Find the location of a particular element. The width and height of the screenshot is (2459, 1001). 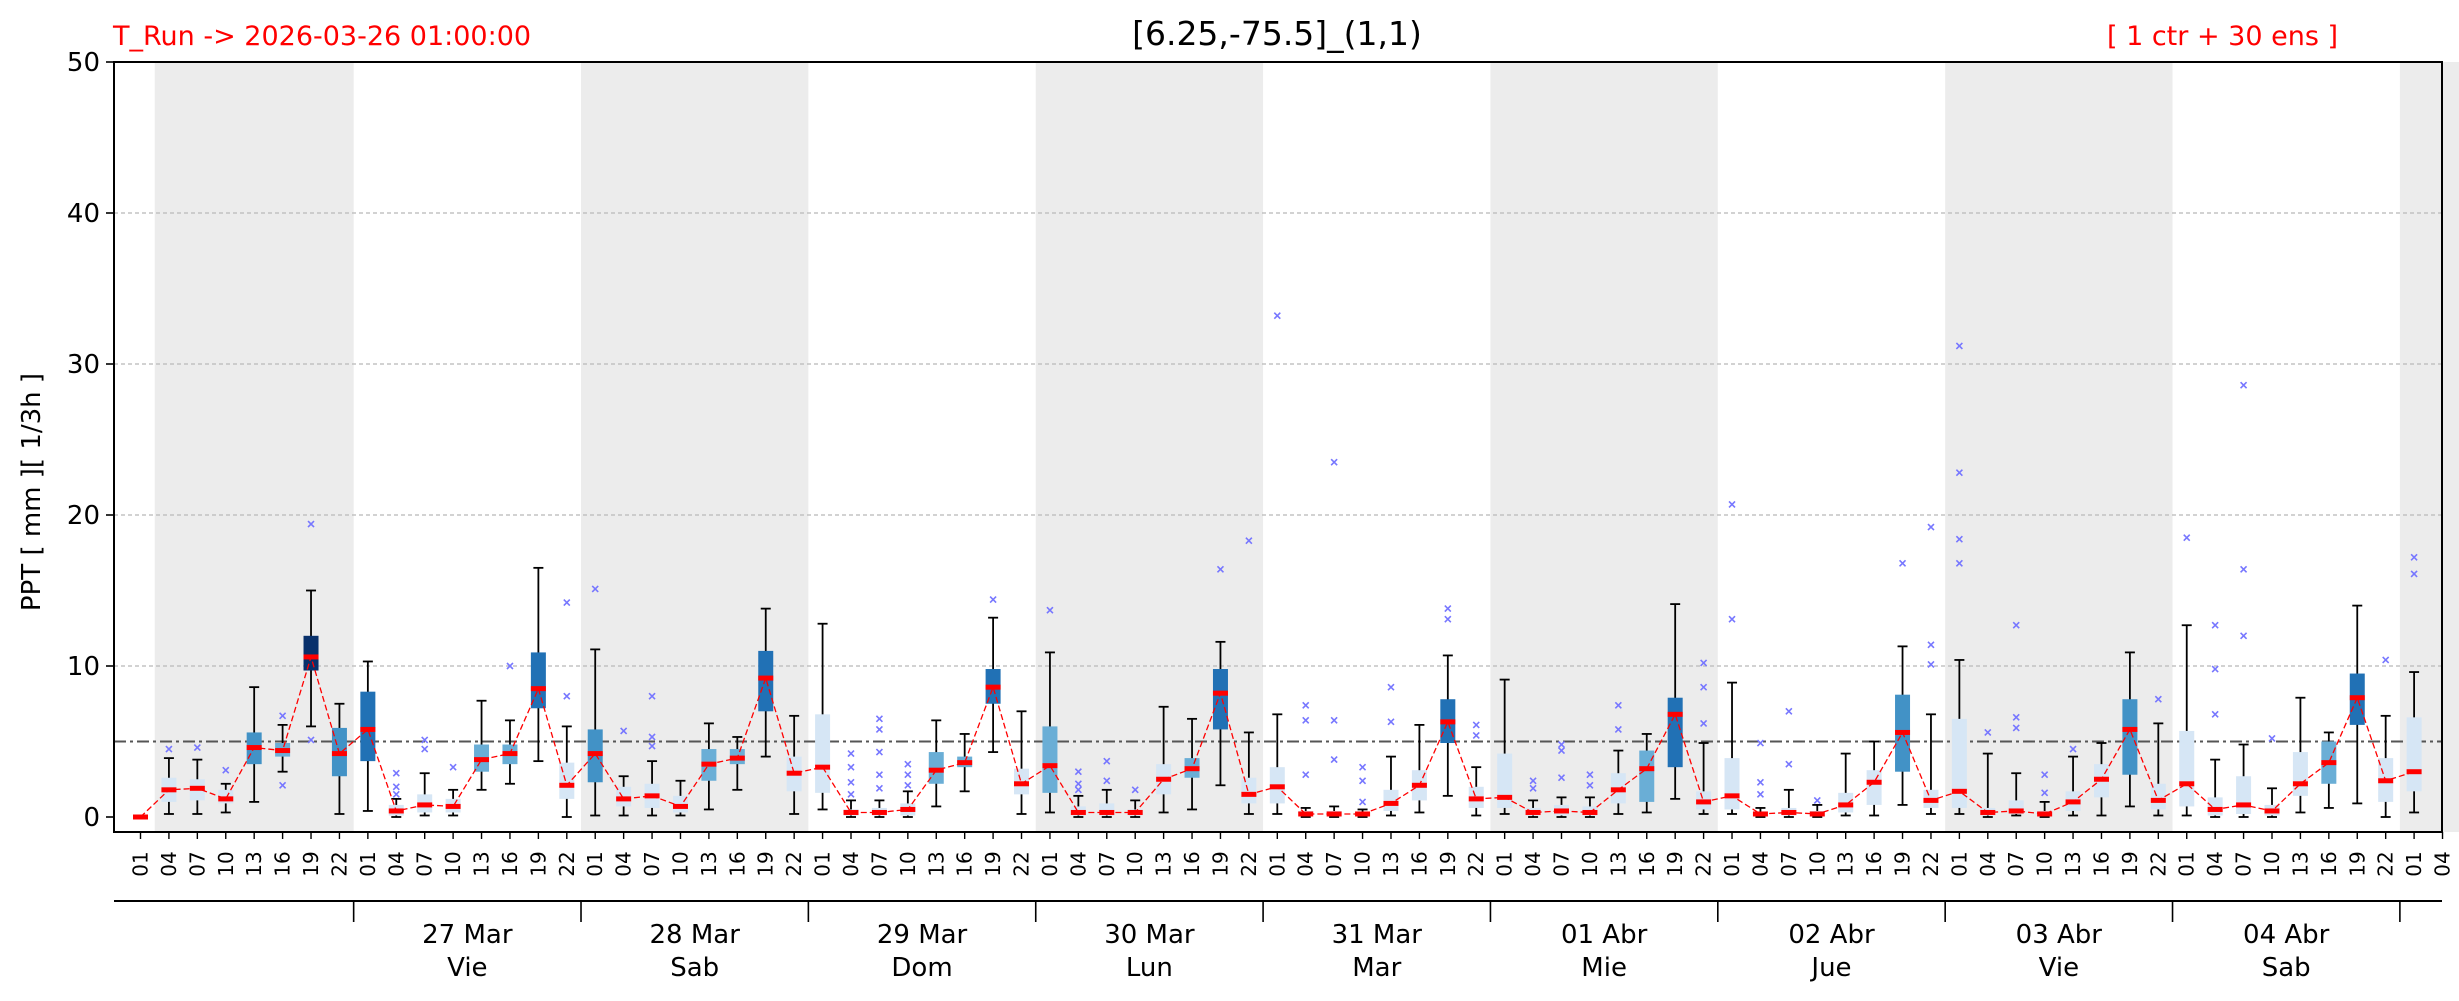

day-weekday-label: Mie is located at coordinates (1604, 968).